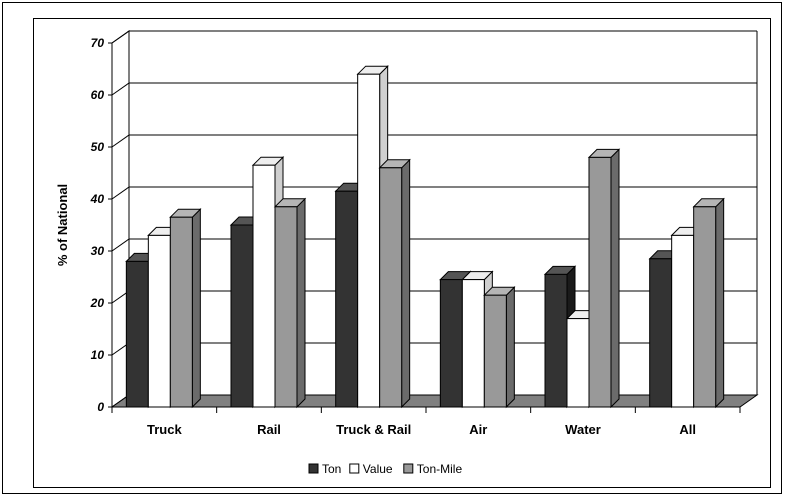 The width and height of the screenshot is (786, 498). What do you see at coordinates (331, 469) in the screenshot?
I see `legend-label: Ton` at bounding box center [331, 469].